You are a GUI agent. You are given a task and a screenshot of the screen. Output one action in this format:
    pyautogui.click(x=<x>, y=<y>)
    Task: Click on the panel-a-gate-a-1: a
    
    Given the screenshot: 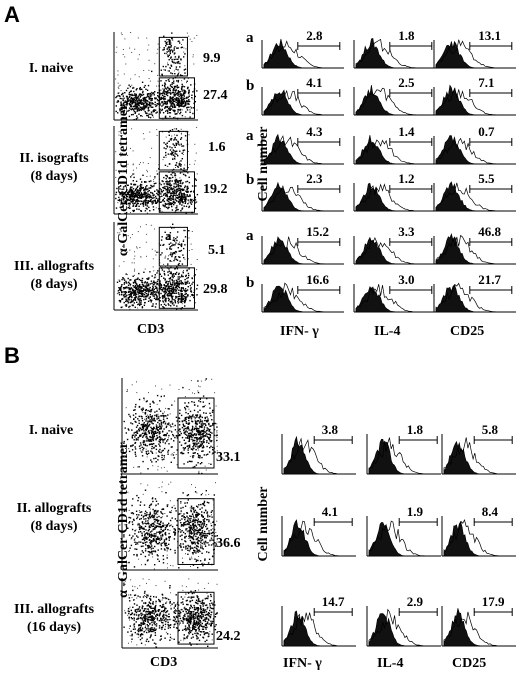 What is the action you would take?
    pyautogui.click(x=168, y=40)
    